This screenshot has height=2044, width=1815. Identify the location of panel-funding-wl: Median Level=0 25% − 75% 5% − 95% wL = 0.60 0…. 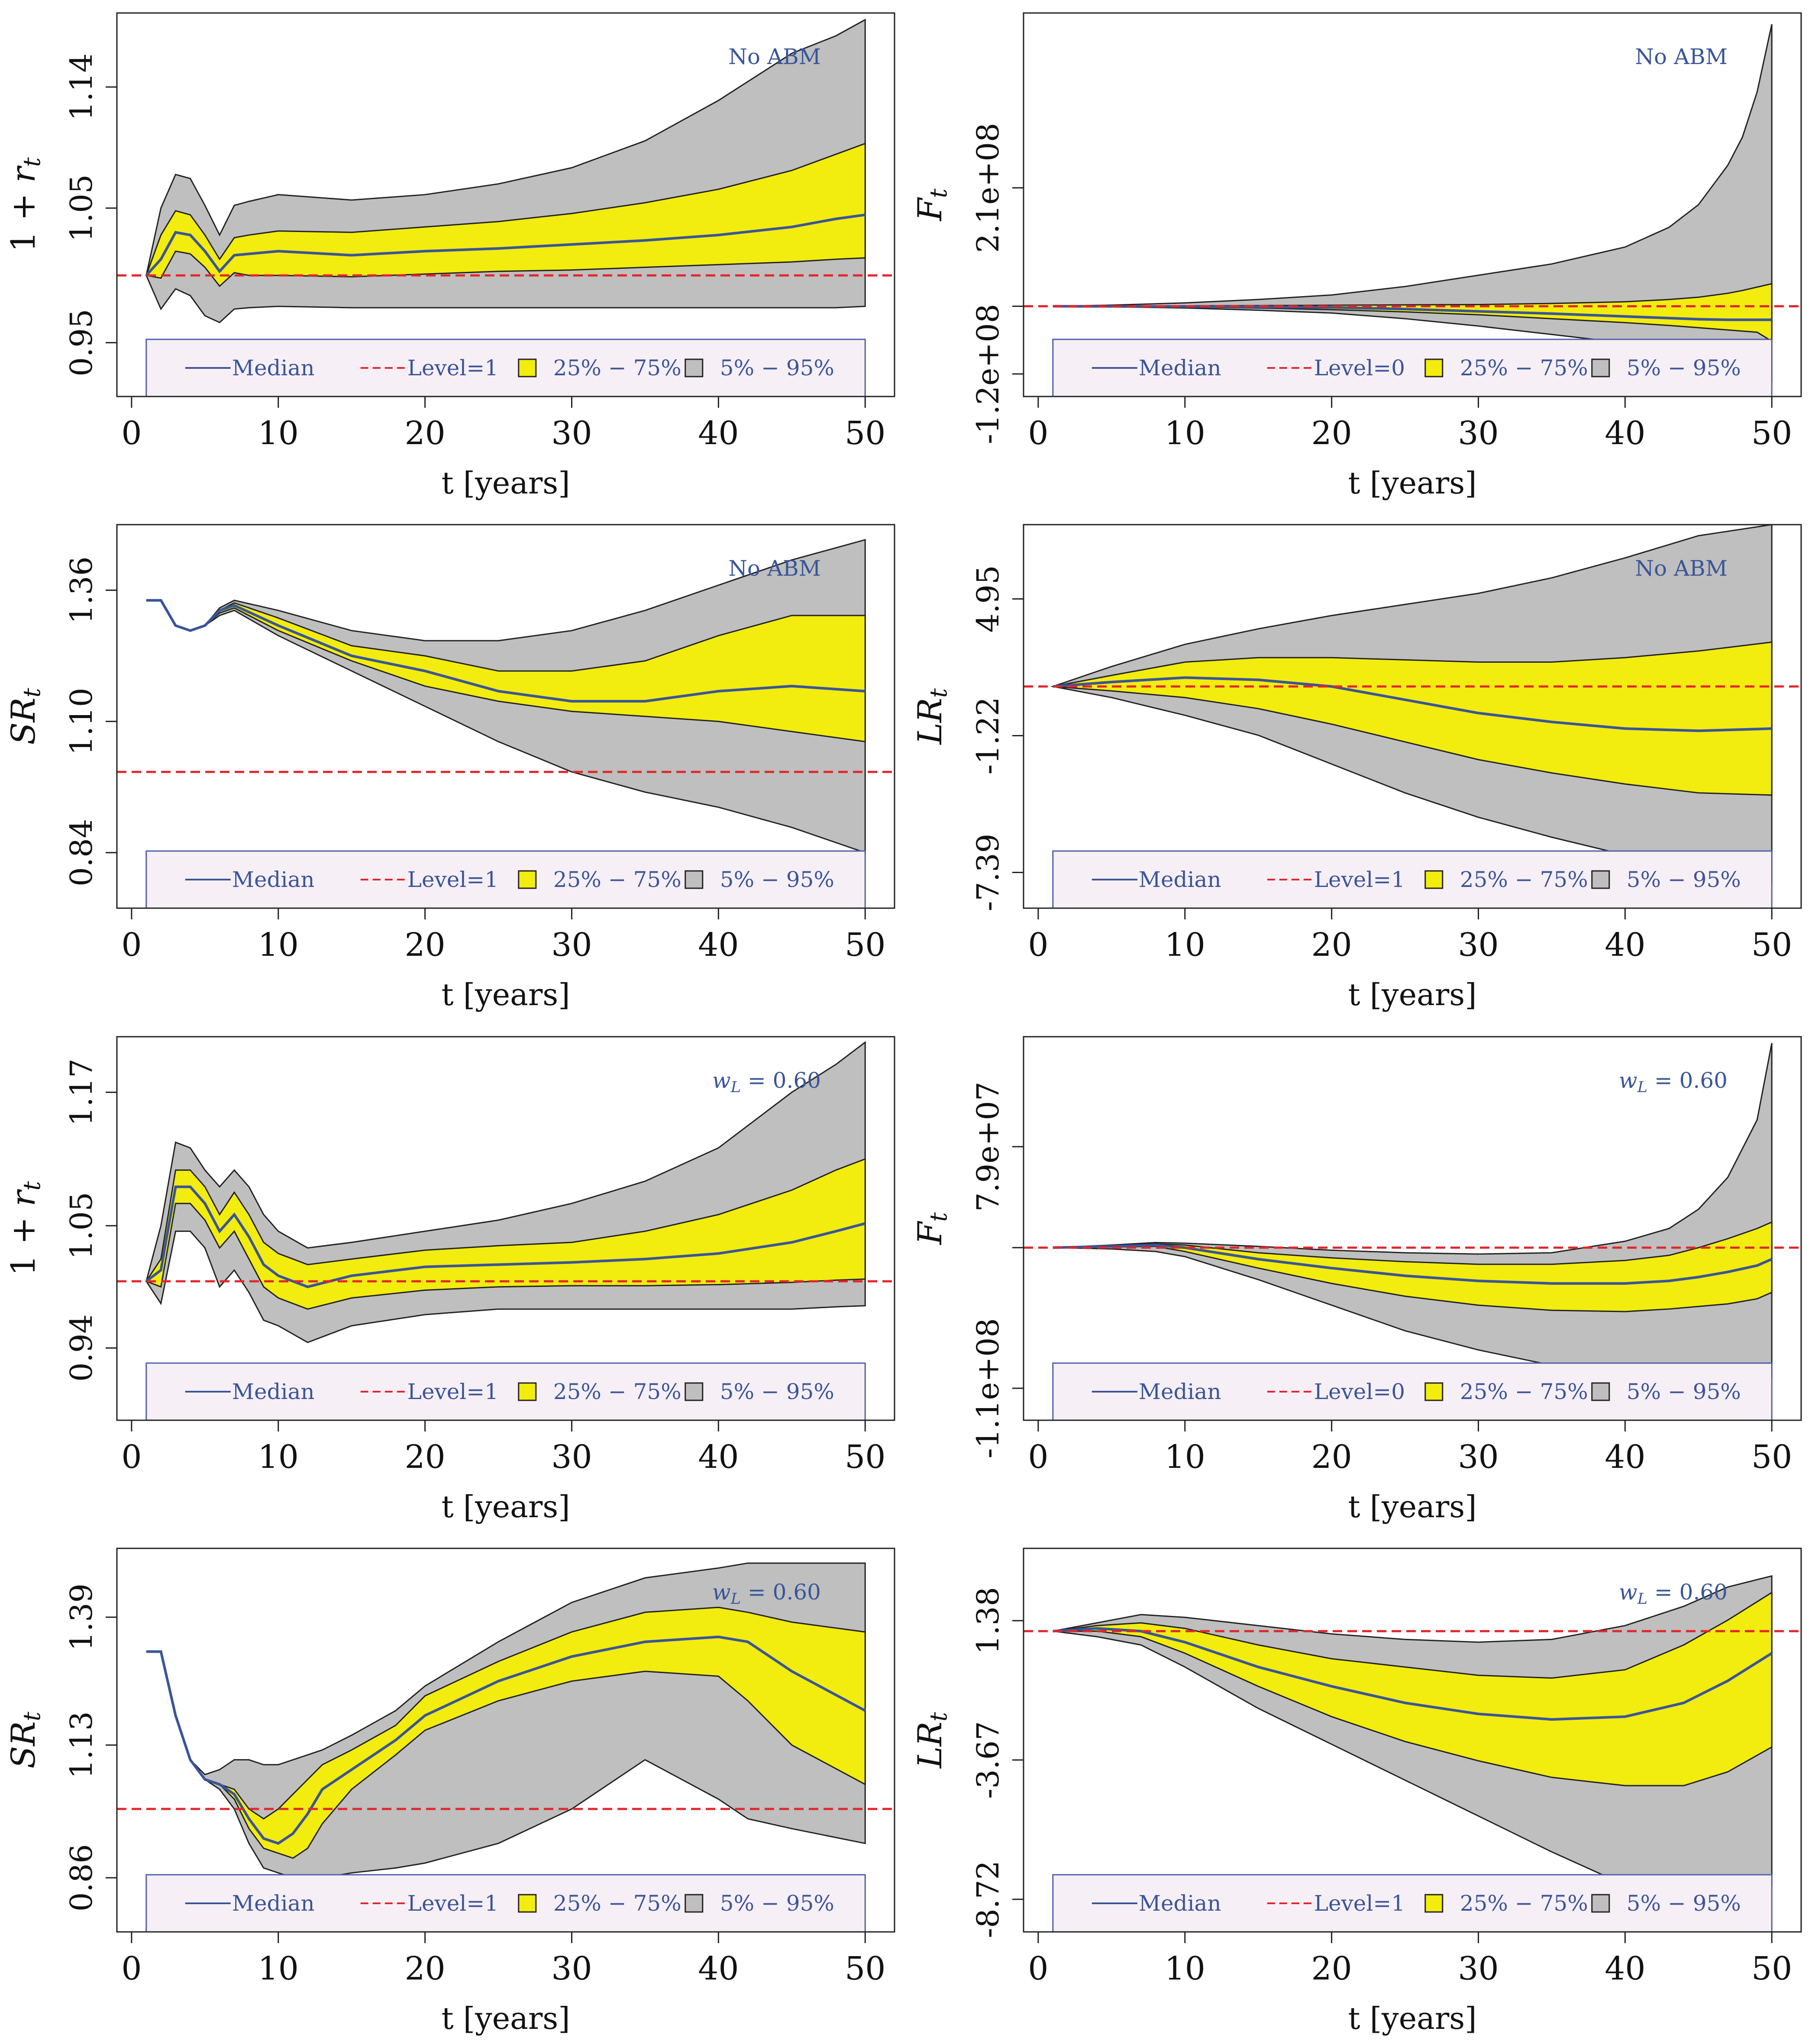
(1356, 1280).